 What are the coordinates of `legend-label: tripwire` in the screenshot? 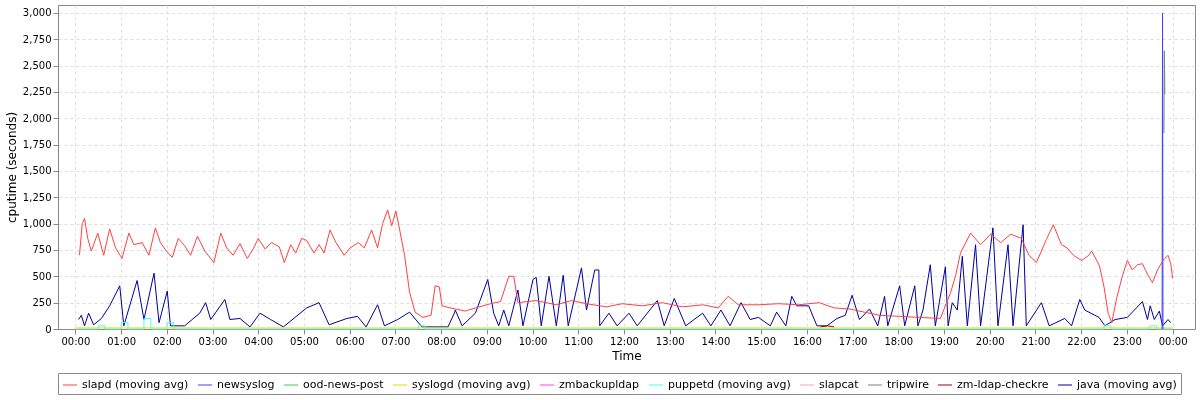 It's located at (908, 384).